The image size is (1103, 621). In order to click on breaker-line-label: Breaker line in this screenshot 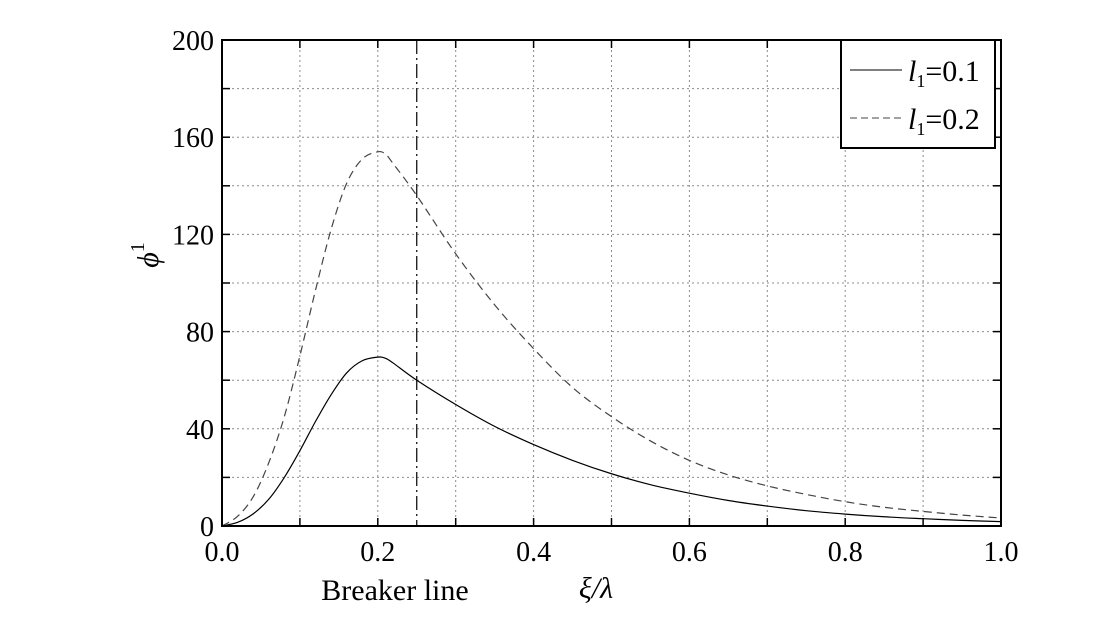, I will do `click(394, 590)`.